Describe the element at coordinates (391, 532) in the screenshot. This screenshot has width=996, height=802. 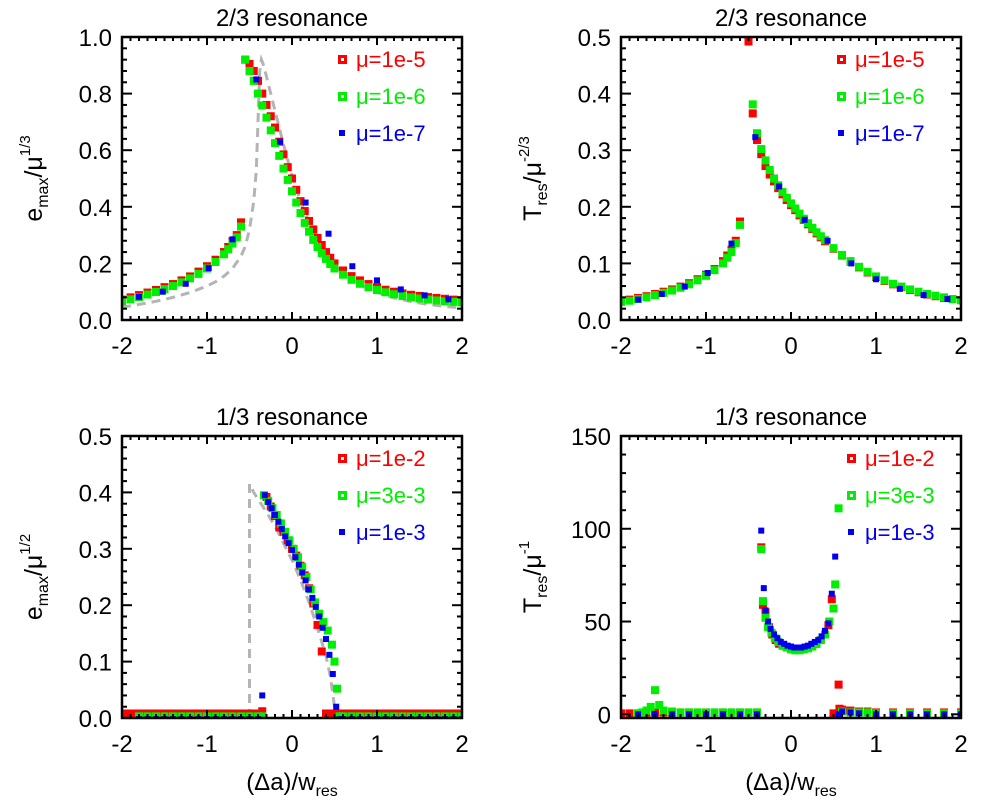
I see `legend-label: μ=1e-3` at that location.